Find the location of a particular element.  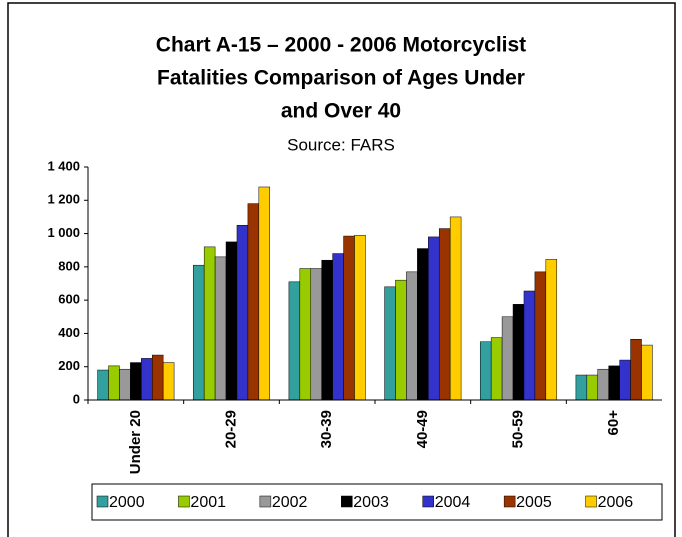

y-tick-label: 0 is located at coordinates (76, 398).